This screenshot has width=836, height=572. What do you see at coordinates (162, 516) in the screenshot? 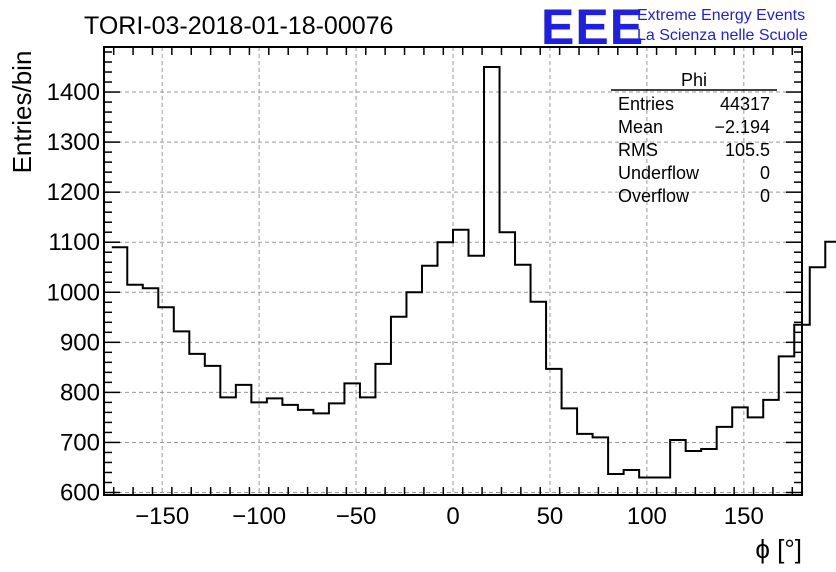
I see `x-tick-label: −150` at bounding box center [162, 516].